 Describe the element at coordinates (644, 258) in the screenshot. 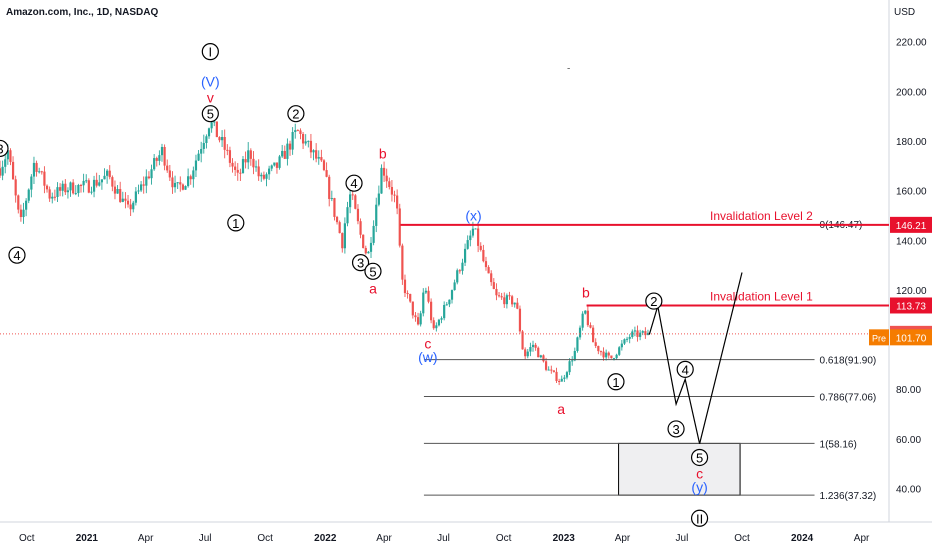

I see `invalidation-levels: Invalidation Level 2 Invalidation Level 1` at that location.